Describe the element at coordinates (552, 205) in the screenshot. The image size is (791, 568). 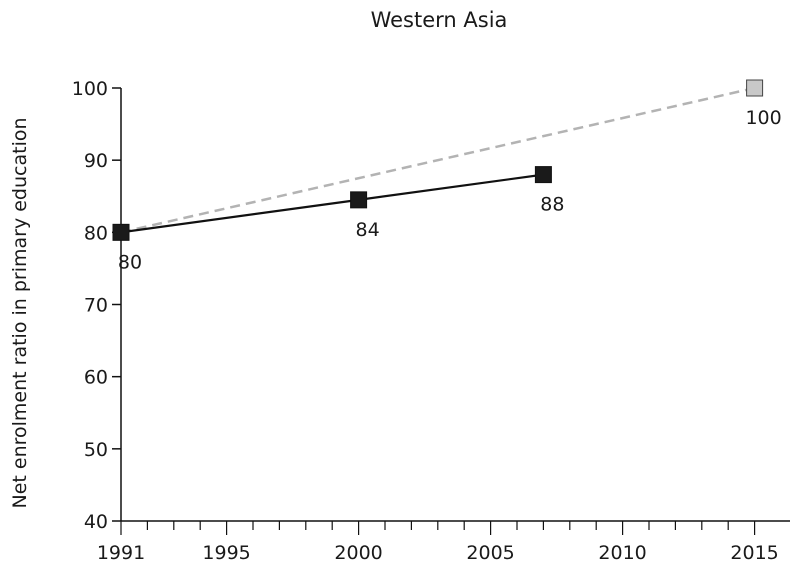
I see `data-label: 88` at that location.